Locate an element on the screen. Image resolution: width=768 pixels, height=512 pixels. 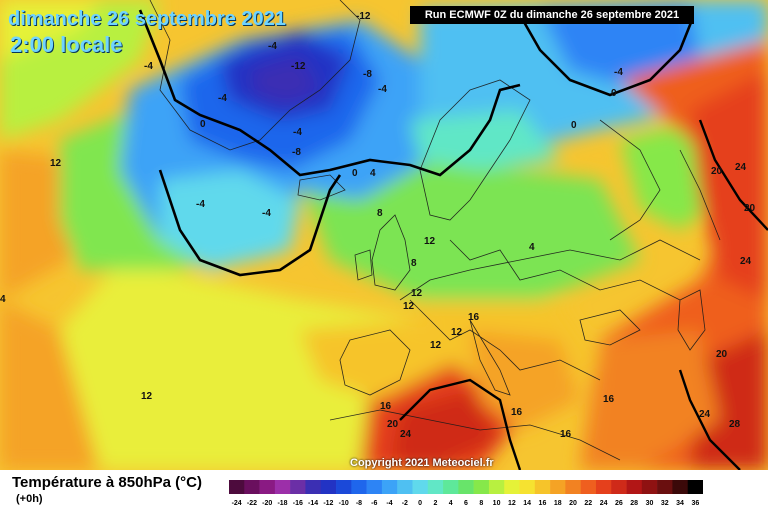
legend-tick-label: 4 is located at coordinates (451, 503).